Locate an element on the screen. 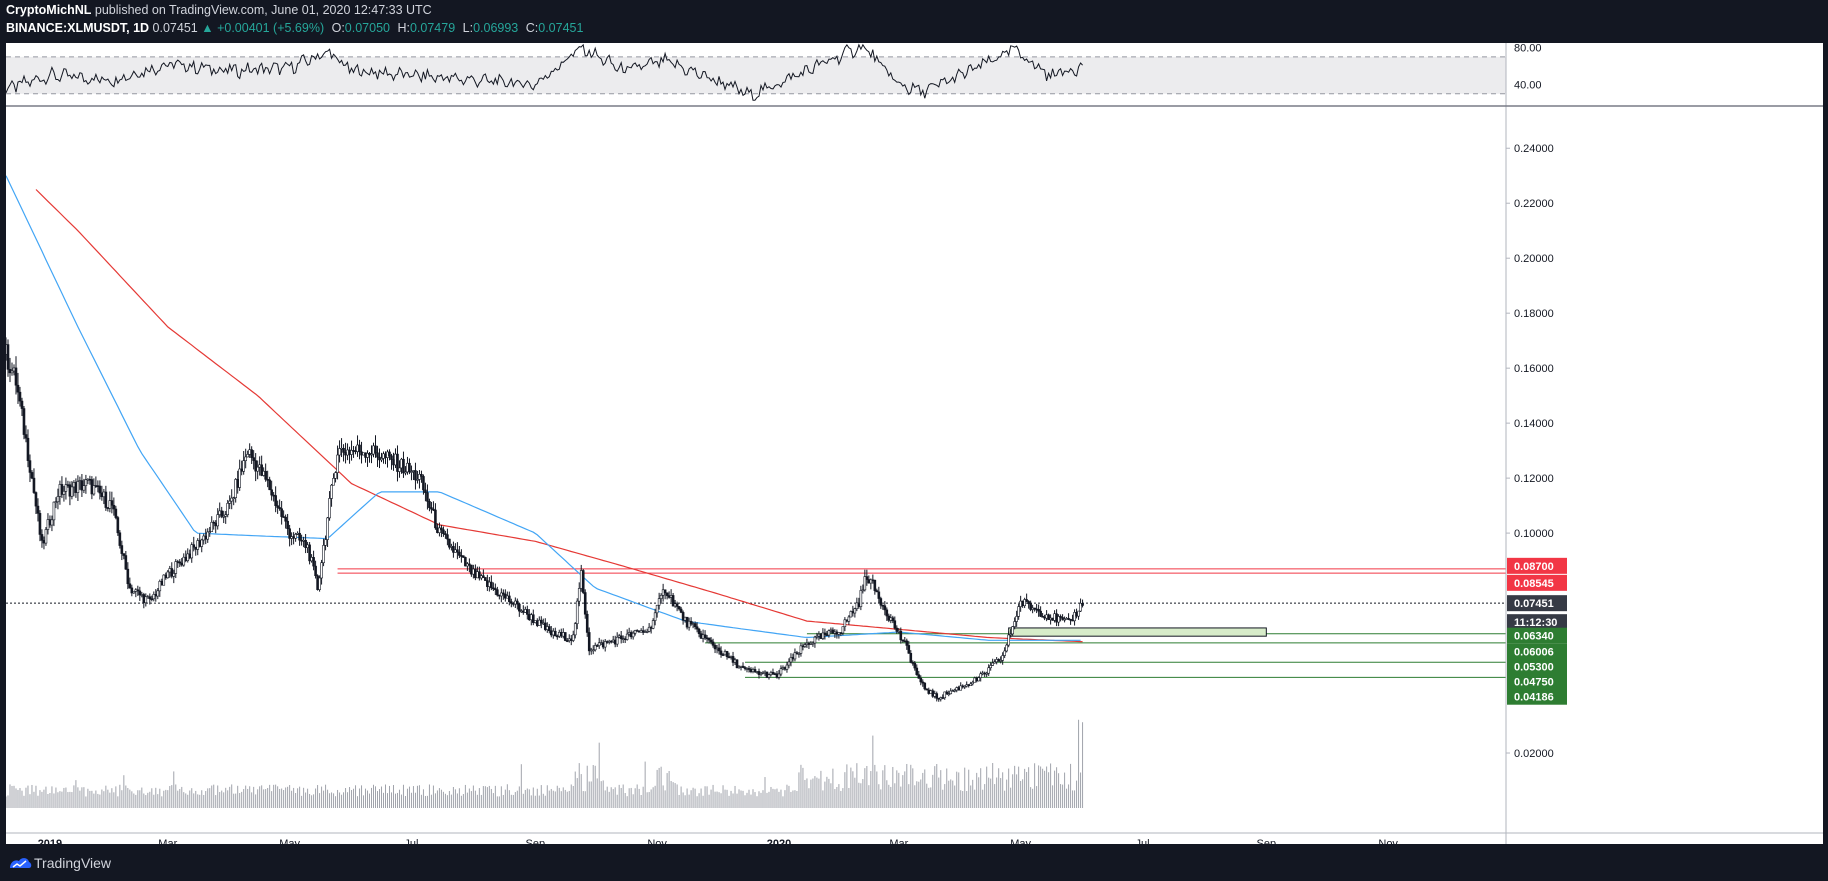  volume-bars is located at coordinates (545, 763).